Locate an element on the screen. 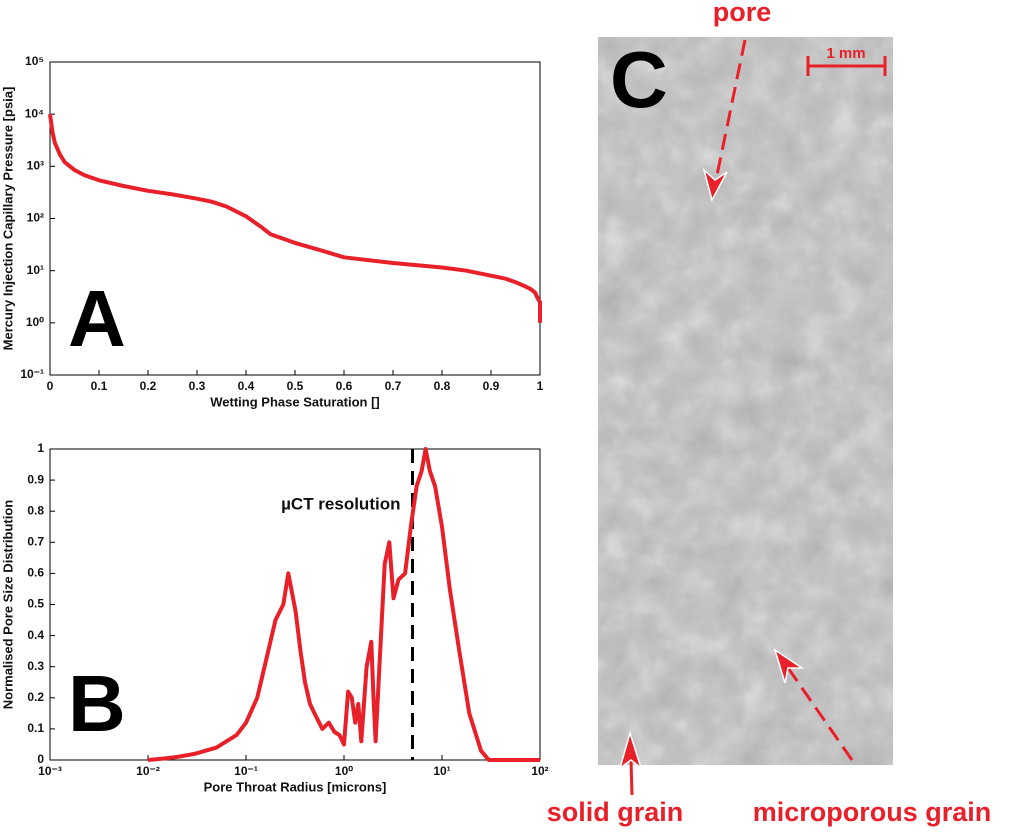 The width and height of the screenshot is (1021, 835). microporous-grain-label: microporous grain is located at coordinates (872, 812).